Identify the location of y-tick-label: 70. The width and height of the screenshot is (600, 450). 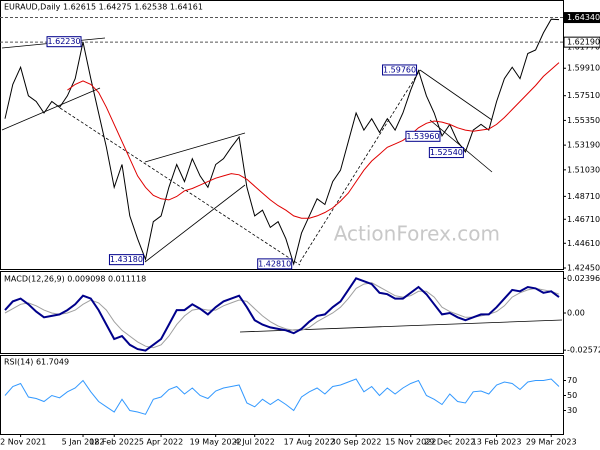
(572, 380).